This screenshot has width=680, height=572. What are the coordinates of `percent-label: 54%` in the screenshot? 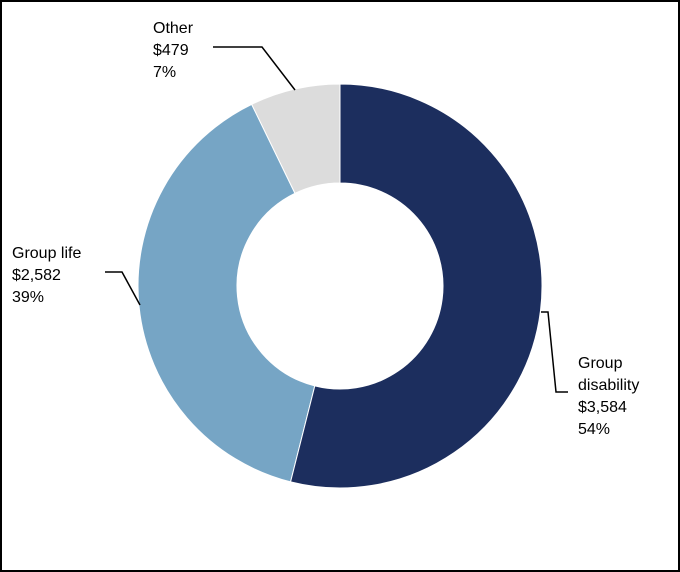 It's located at (594, 429).